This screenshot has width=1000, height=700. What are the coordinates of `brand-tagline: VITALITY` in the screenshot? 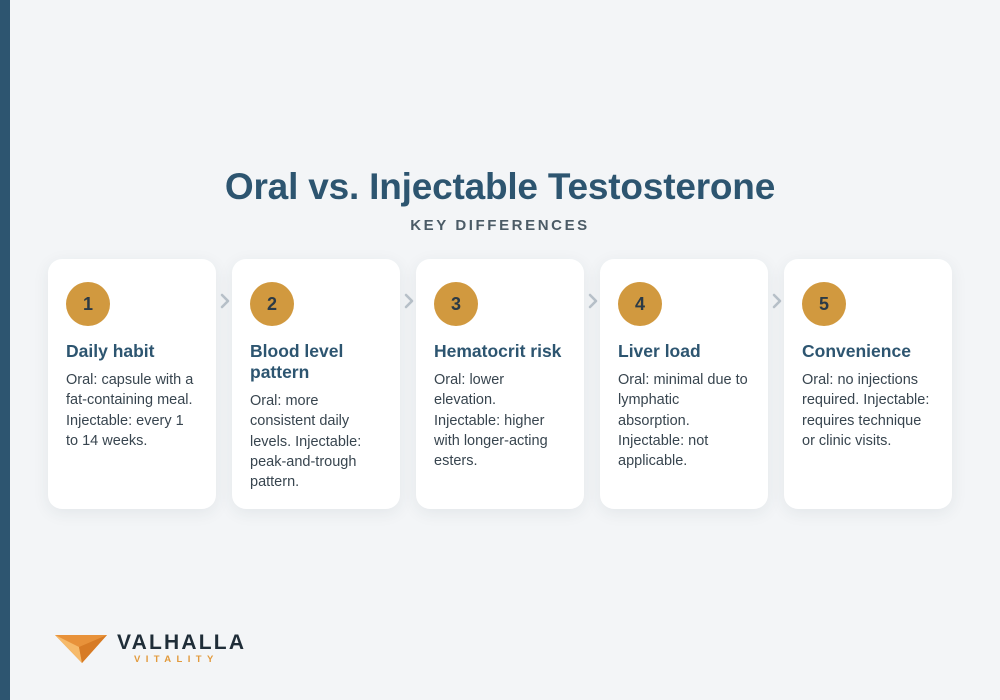 It's located at (176, 659).